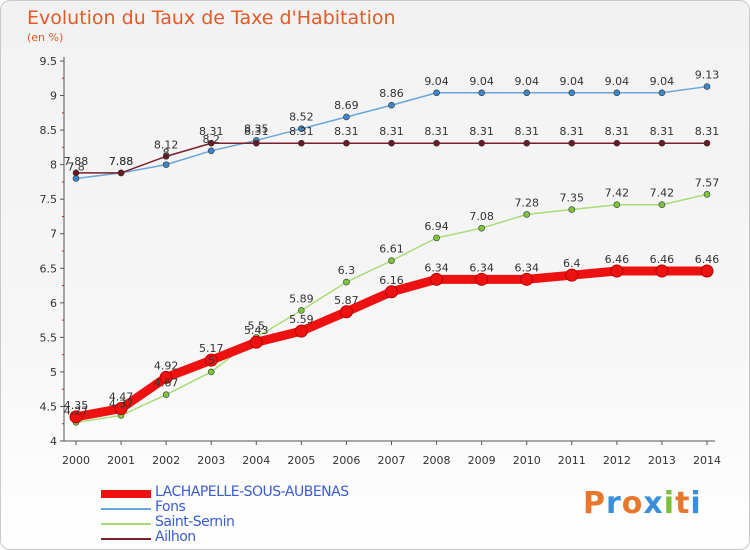 The height and width of the screenshot is (550, 750). What do you see at coordinates (707, 460) in the screenshot?
I see `x-tick-label: 2014` at bounding box center [707, 460].